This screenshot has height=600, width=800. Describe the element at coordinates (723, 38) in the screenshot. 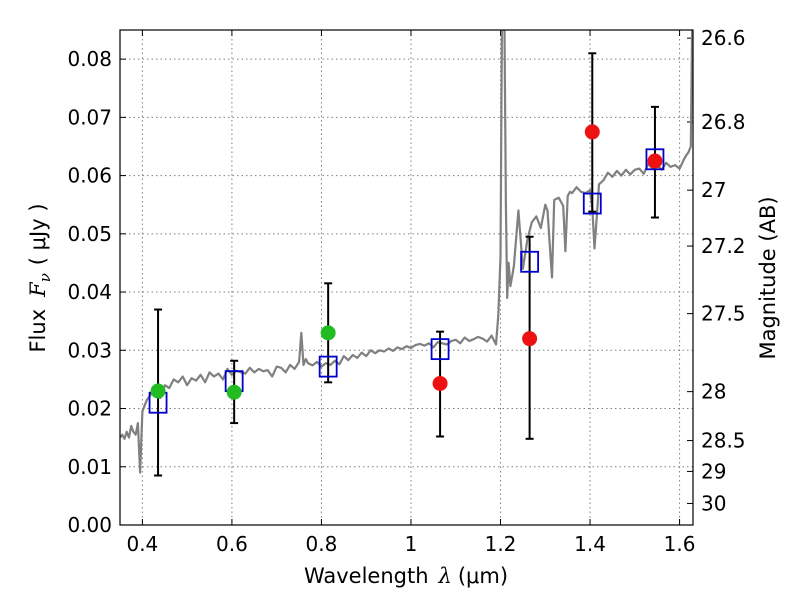

I see `magnitude-tick-label: 26.6` at that location.